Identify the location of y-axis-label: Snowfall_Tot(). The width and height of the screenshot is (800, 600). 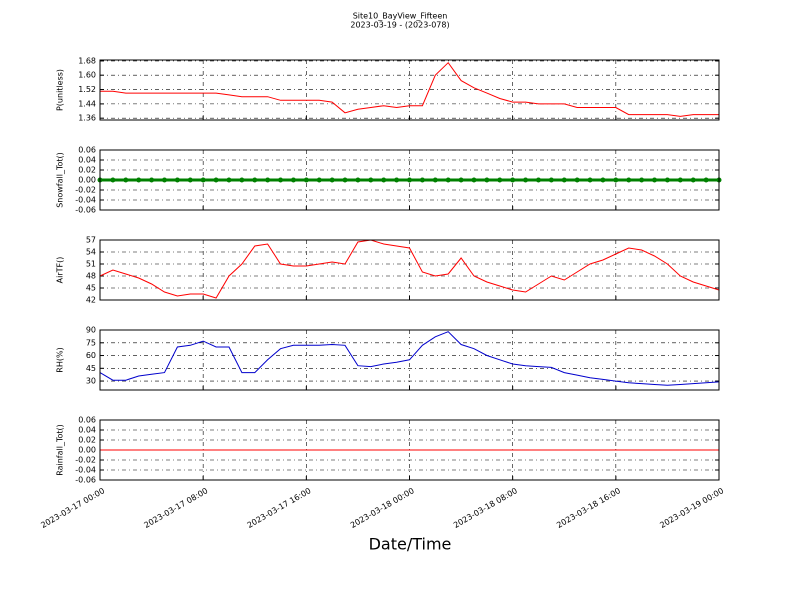
(60, 180).